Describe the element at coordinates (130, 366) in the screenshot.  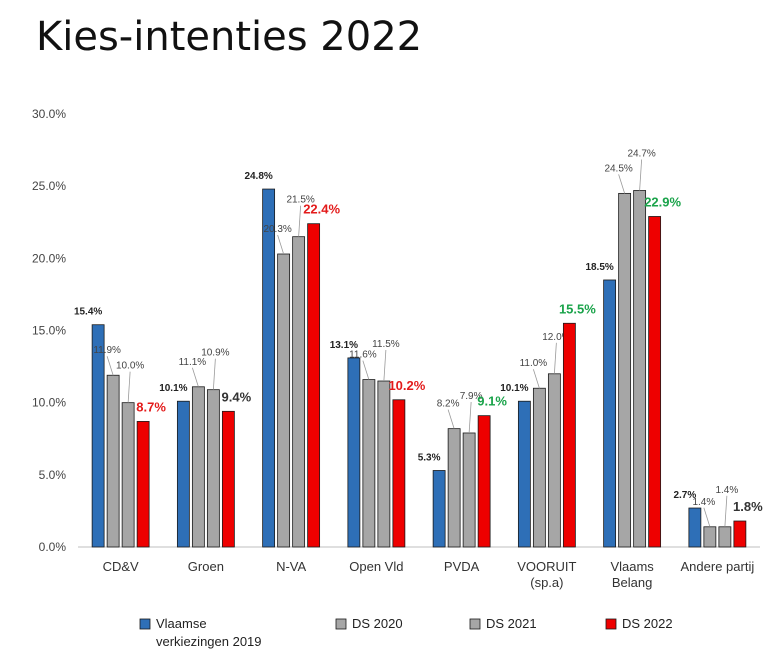
I see `data-label: 10.0%` at that location.